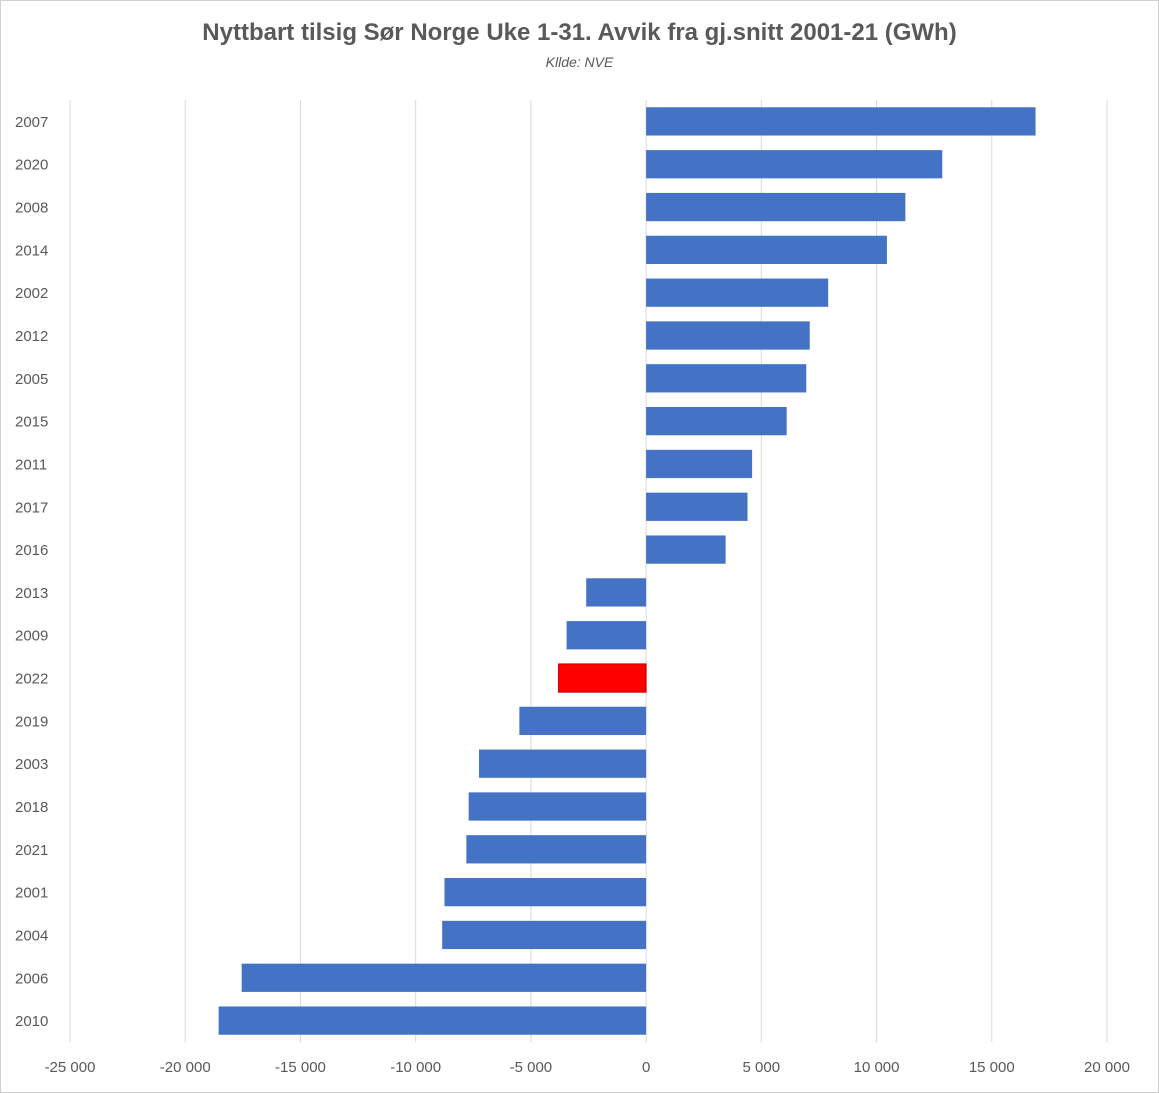 The width and height of the screenshot is (1159, 1093). What do you see at coordinates (31, 679) in the screenshot?
I see `category-label: 2022` at bounding box center [31, 679].